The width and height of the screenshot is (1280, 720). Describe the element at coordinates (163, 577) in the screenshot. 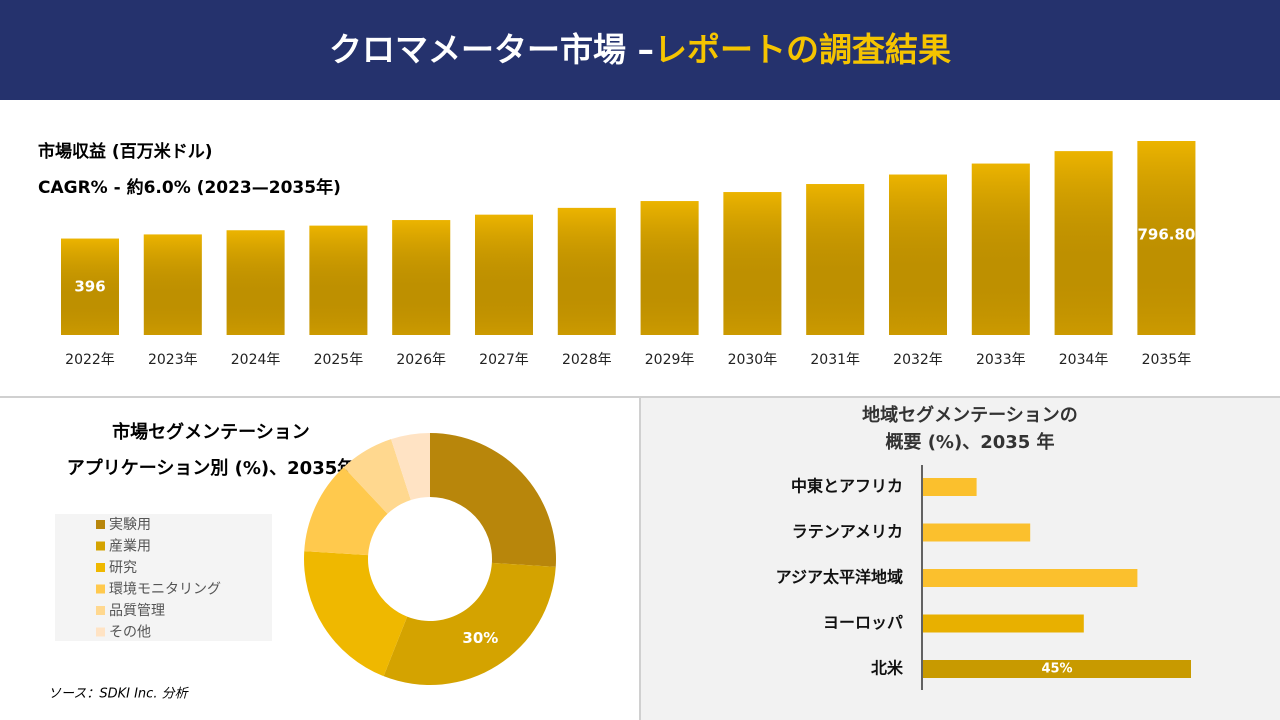

I see `legend-box` at that location.